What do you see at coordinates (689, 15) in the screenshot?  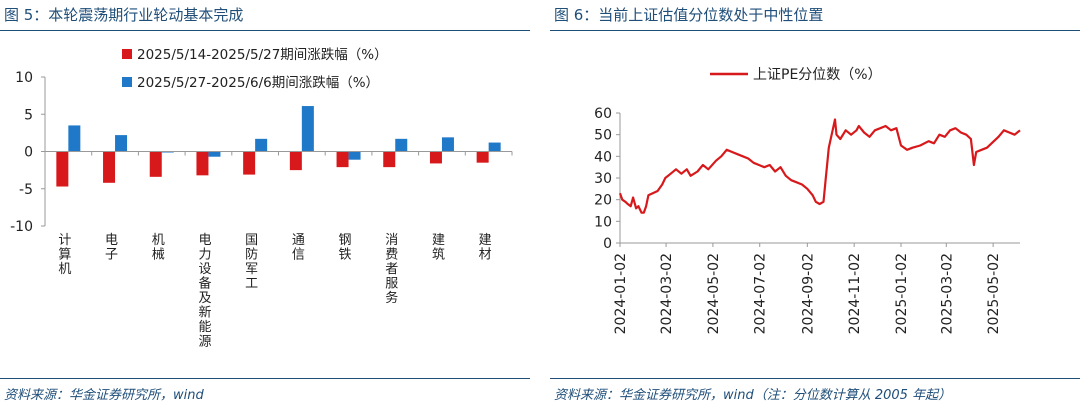 I see `figure-6-title: 图 6：当前上证估值分位数处于中性位置` at bounding box center [689, 15].